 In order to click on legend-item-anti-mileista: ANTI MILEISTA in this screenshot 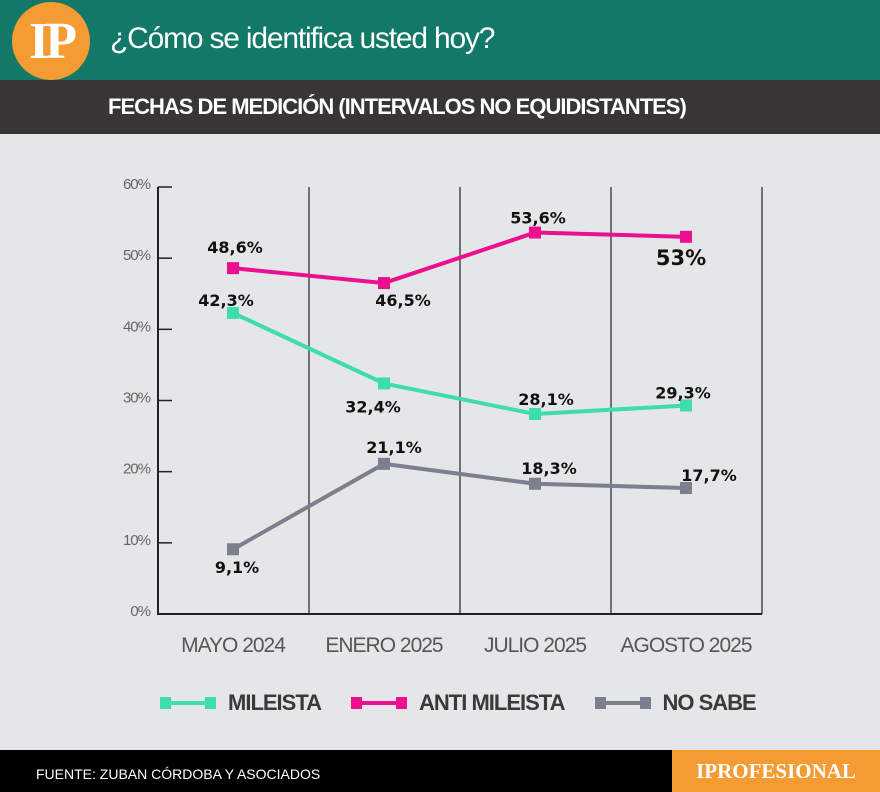, I will do `click(458, 703)`.